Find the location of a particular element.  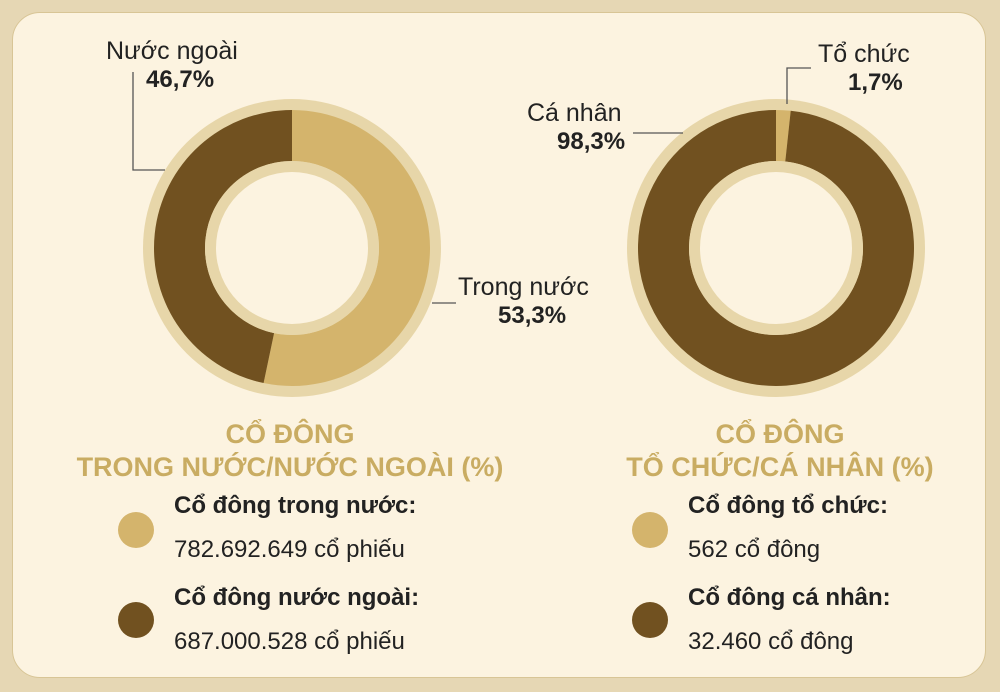

slice-label-foreign: Nước ngoài 46,7% is located at coordinates (172, 65).